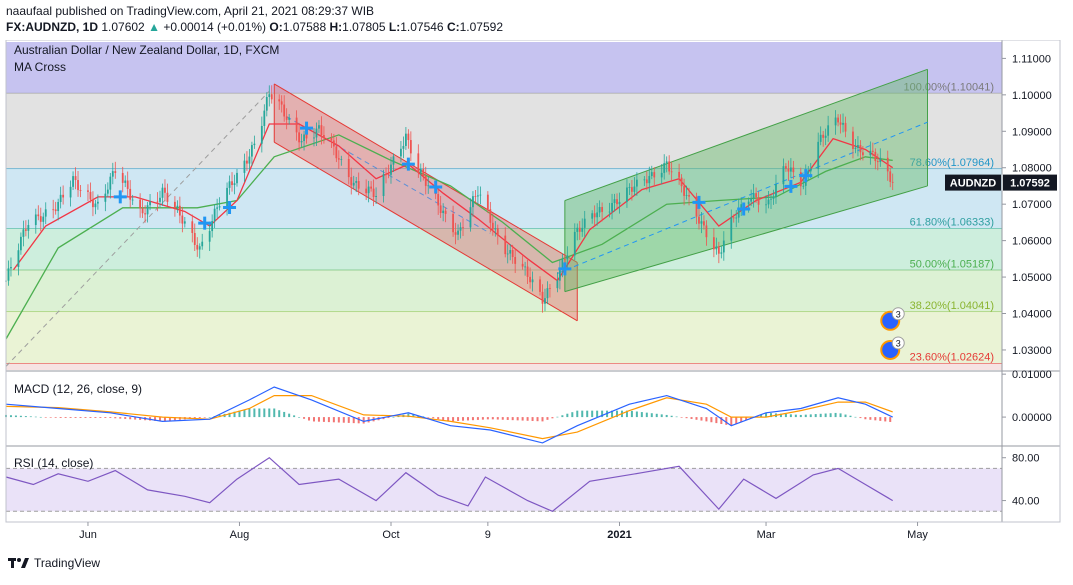 The image size is (1073, 585). Describe the element at coordinates (1032, 169) in the screenshot. I see `price-tick-label: 1.08000` at that location.